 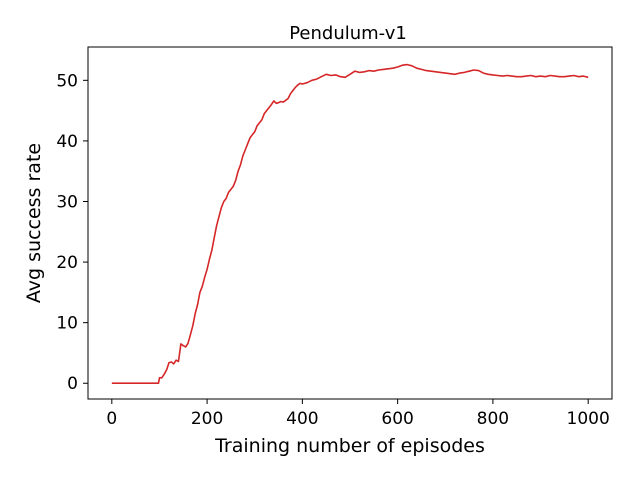 I want to click on x-axis-ticks: 0 200 400 600 800 1000, so click(x=358, y=414).